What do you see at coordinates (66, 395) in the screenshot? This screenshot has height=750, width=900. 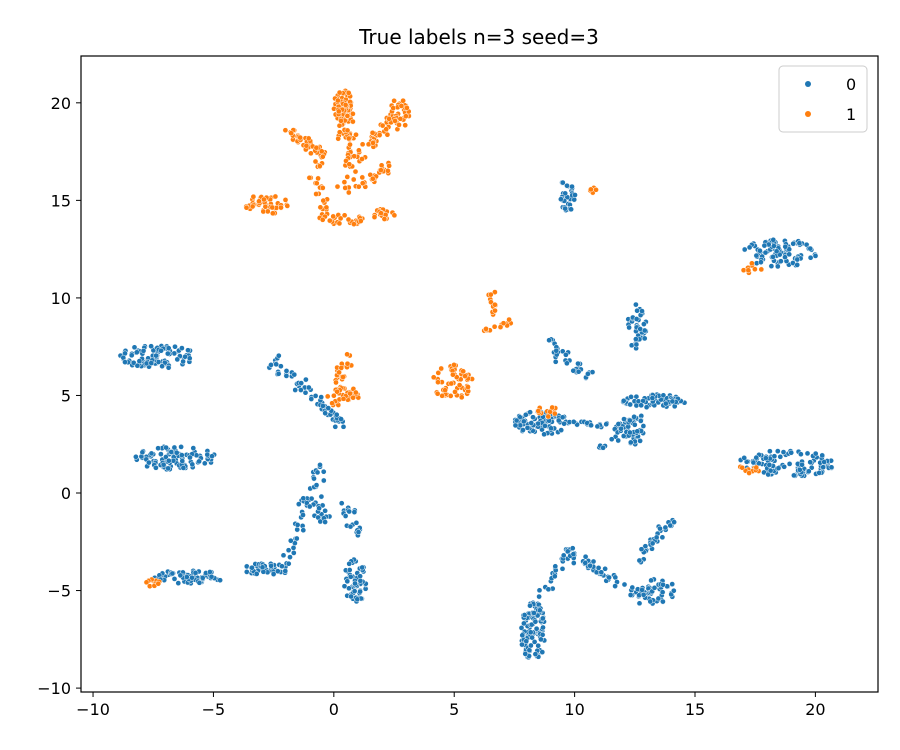 I see `y-tick-label: 5` at bounding box center [66, 395].